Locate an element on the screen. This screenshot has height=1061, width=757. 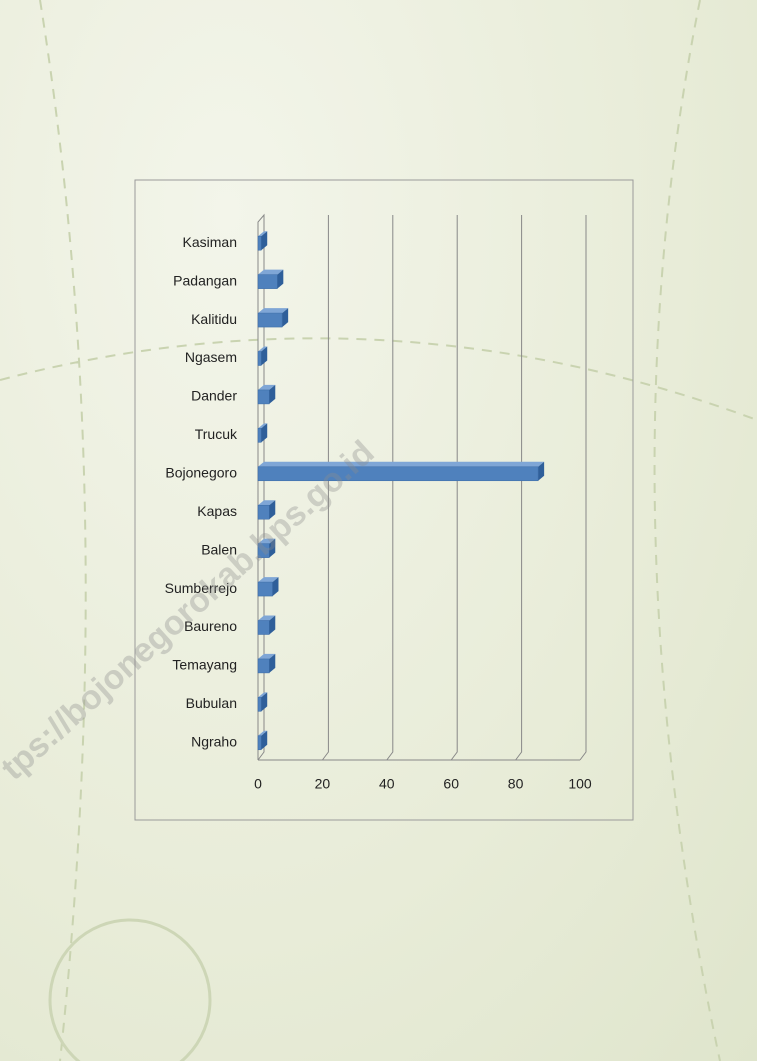
y-tick-label: Kalitidu is located at coordinates (214, 319).